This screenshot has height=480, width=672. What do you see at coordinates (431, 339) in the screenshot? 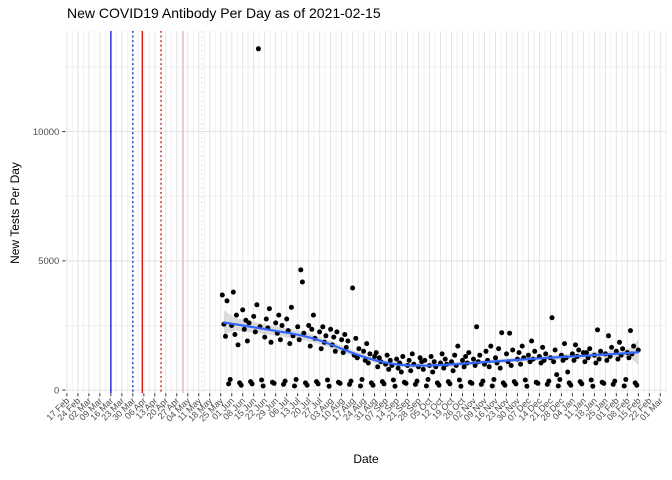
I see `confidence-ribbon` at bounding box center [431, 339].